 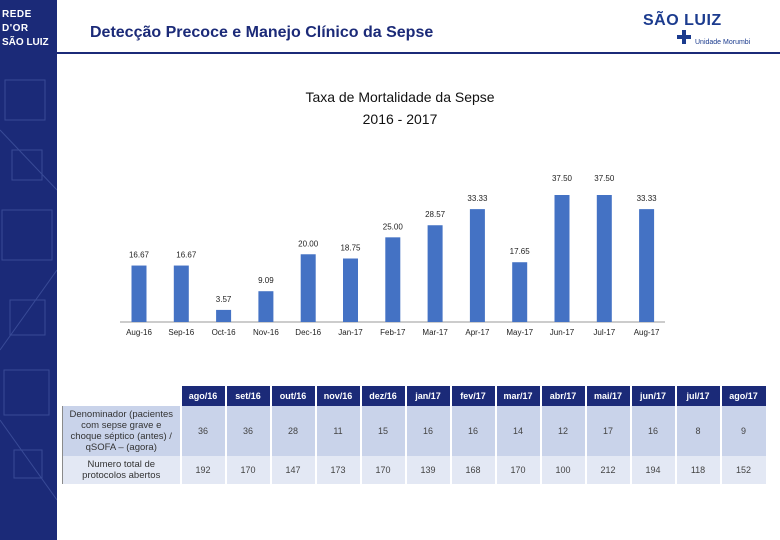 I want to click on tick-label: Sep-16, so click(x=181, y=332).